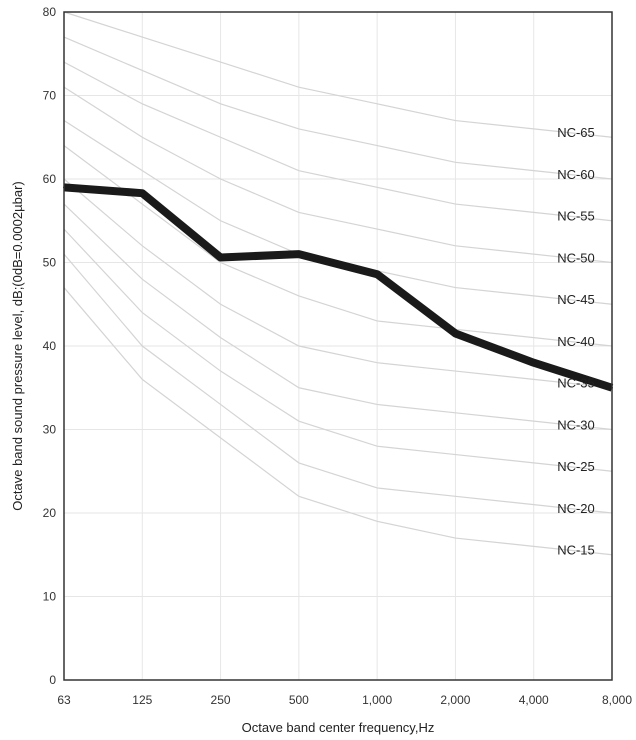 The image size is (636, 740). Describe the element at coordinates (52, 680) in the screenshot. I see `y-tick-label: 0` at that location.